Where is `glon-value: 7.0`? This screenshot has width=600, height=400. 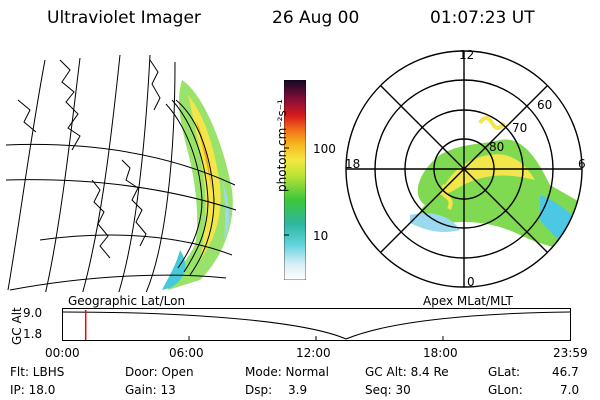 glon-value: 7.0 is located at coordinates (570, 390).